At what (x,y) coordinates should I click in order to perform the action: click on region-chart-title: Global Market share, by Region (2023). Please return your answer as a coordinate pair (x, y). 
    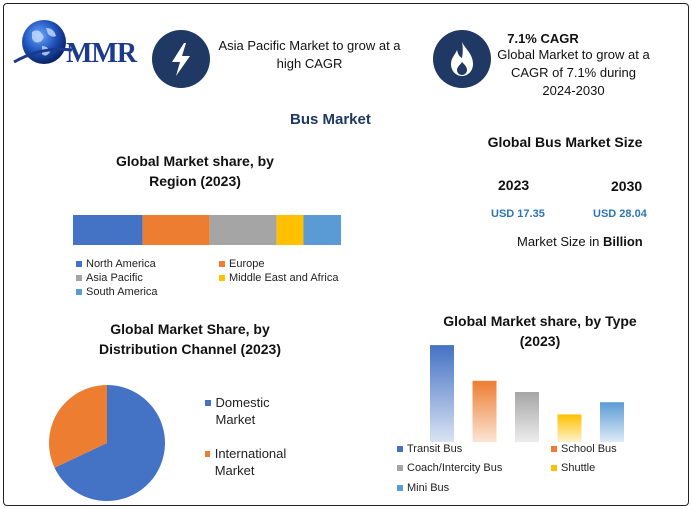
    Looking at the image, I should click on (195, 171).